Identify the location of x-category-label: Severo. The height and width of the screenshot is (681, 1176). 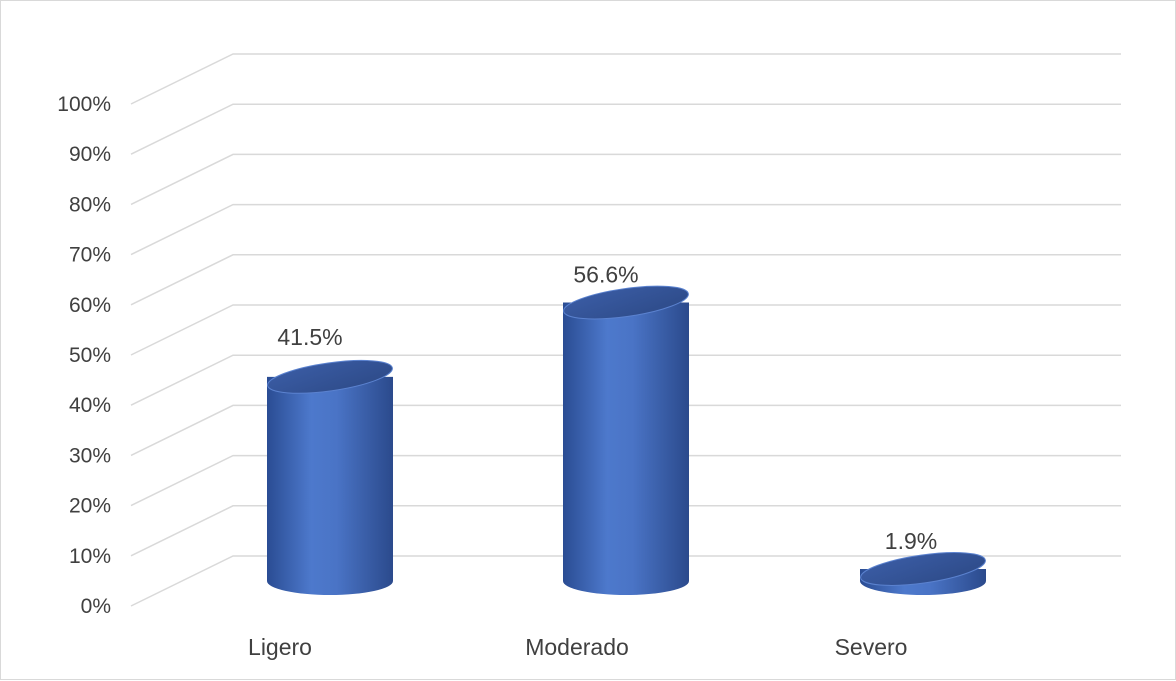
(871, 647).